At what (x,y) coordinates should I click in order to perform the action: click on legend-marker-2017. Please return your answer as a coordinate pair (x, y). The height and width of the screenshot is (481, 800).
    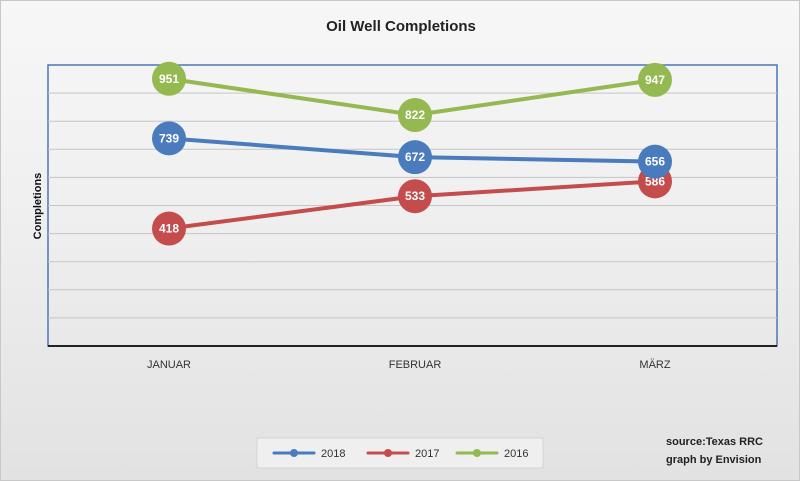
    Looking at the image, I should click on (388, 453).